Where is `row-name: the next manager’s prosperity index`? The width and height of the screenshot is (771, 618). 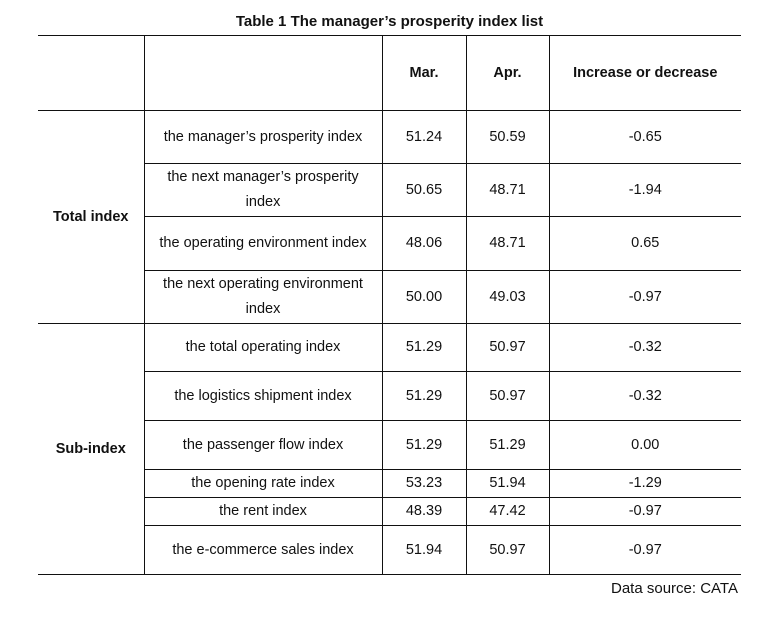
row-name: the next manager’s prosperity index is located at coordinates (263, 190).